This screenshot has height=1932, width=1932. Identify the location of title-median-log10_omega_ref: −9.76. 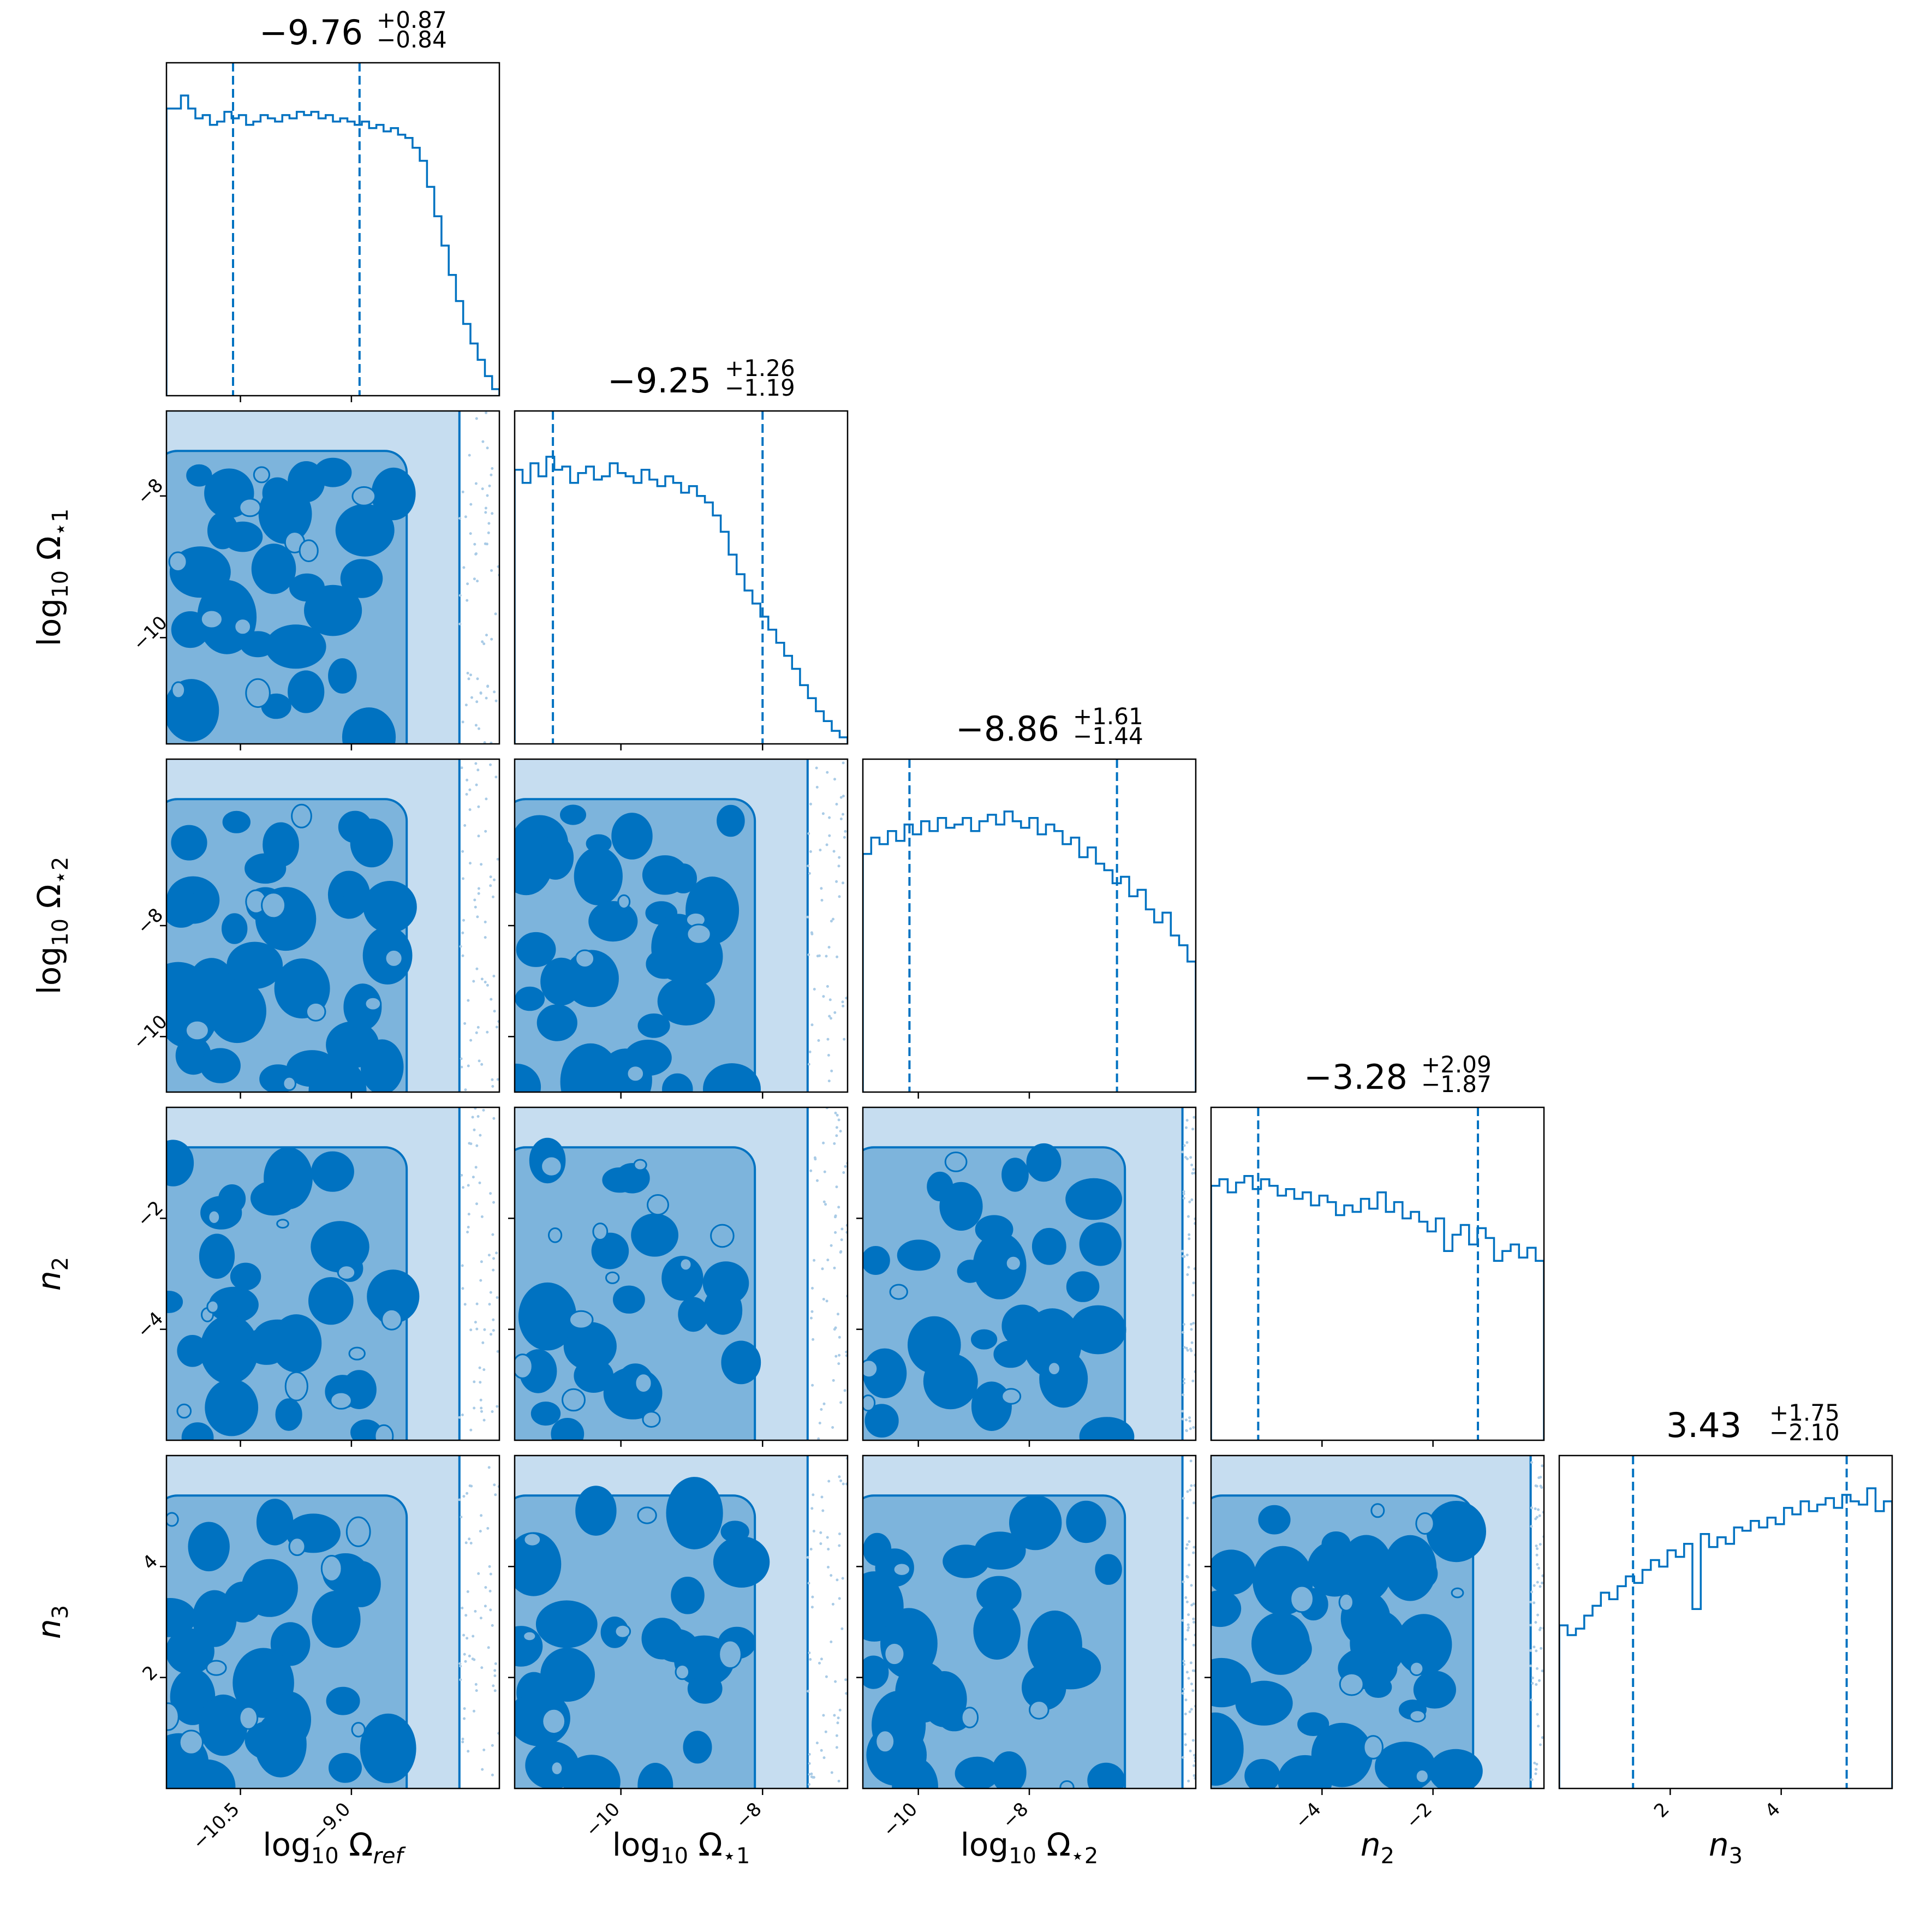
(311, 32).